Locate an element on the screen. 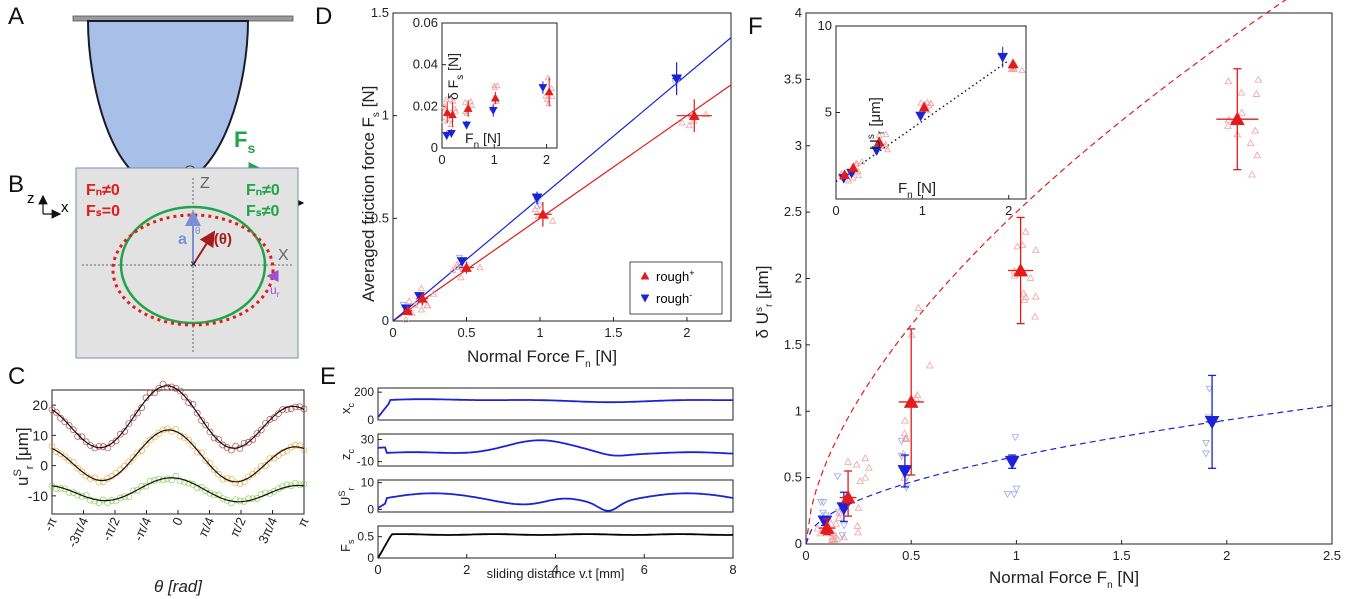 The width and height of the screenshot is (1369, 599). chart-c-xlabel: θ [rad] is located at coordinates (178, 586).